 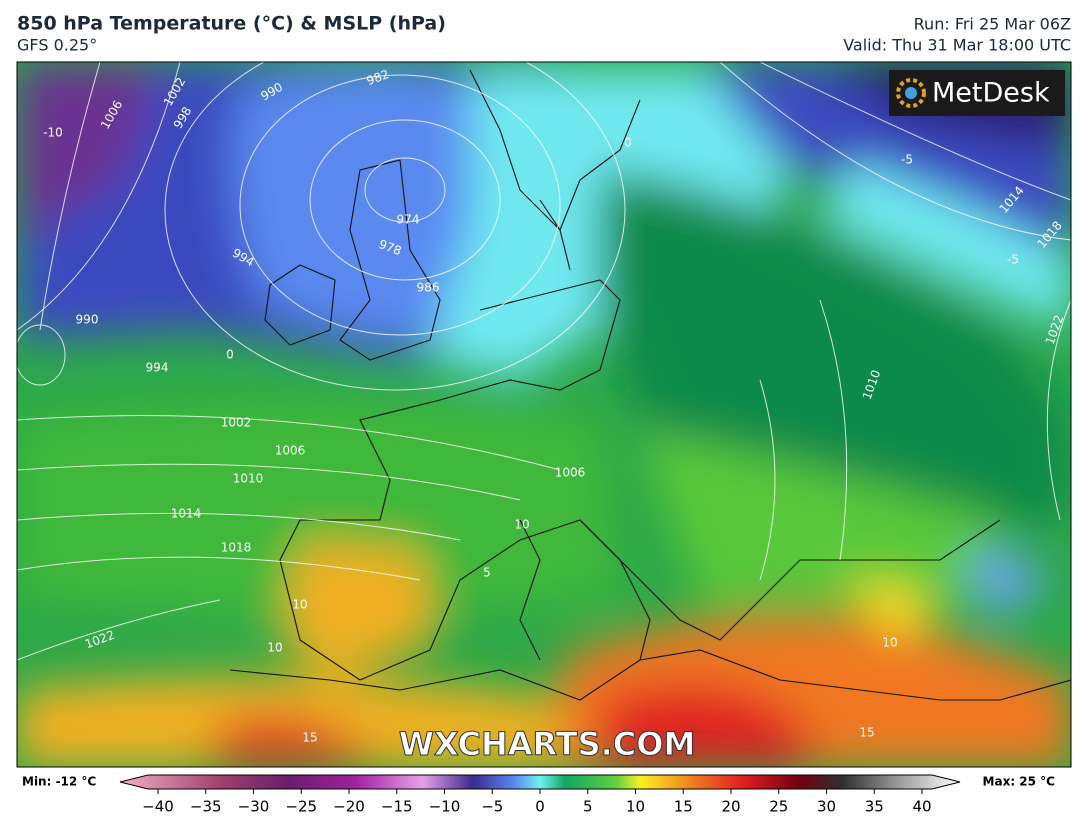 I want to click on contour-label: 1002, so click(x=236, y=423).